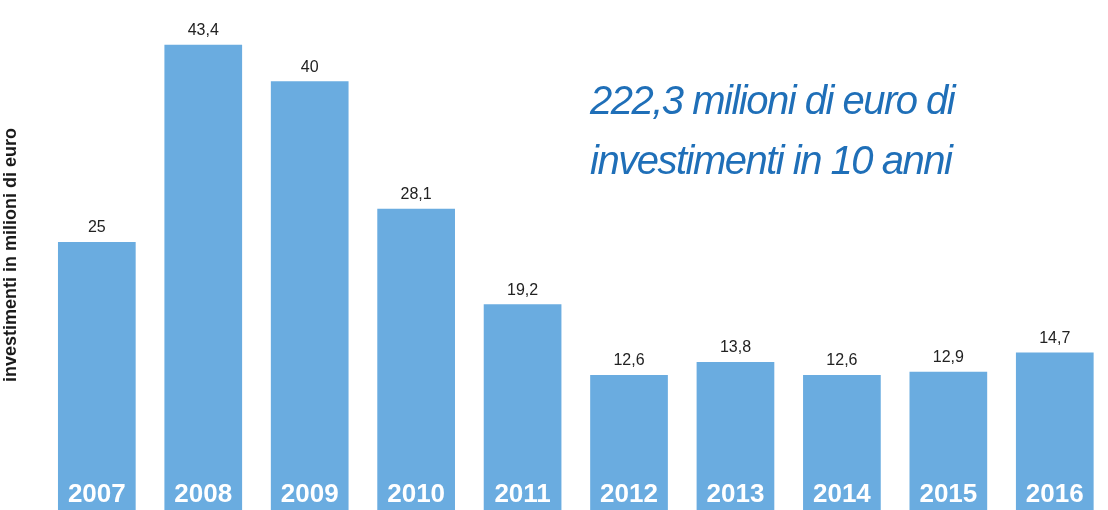 This screenshot has width=1108, height=510. What do you see at coordinates (416, 493) in the screenshot?
I see `x-tick-label: 2010` at bounding box center [416, 493].